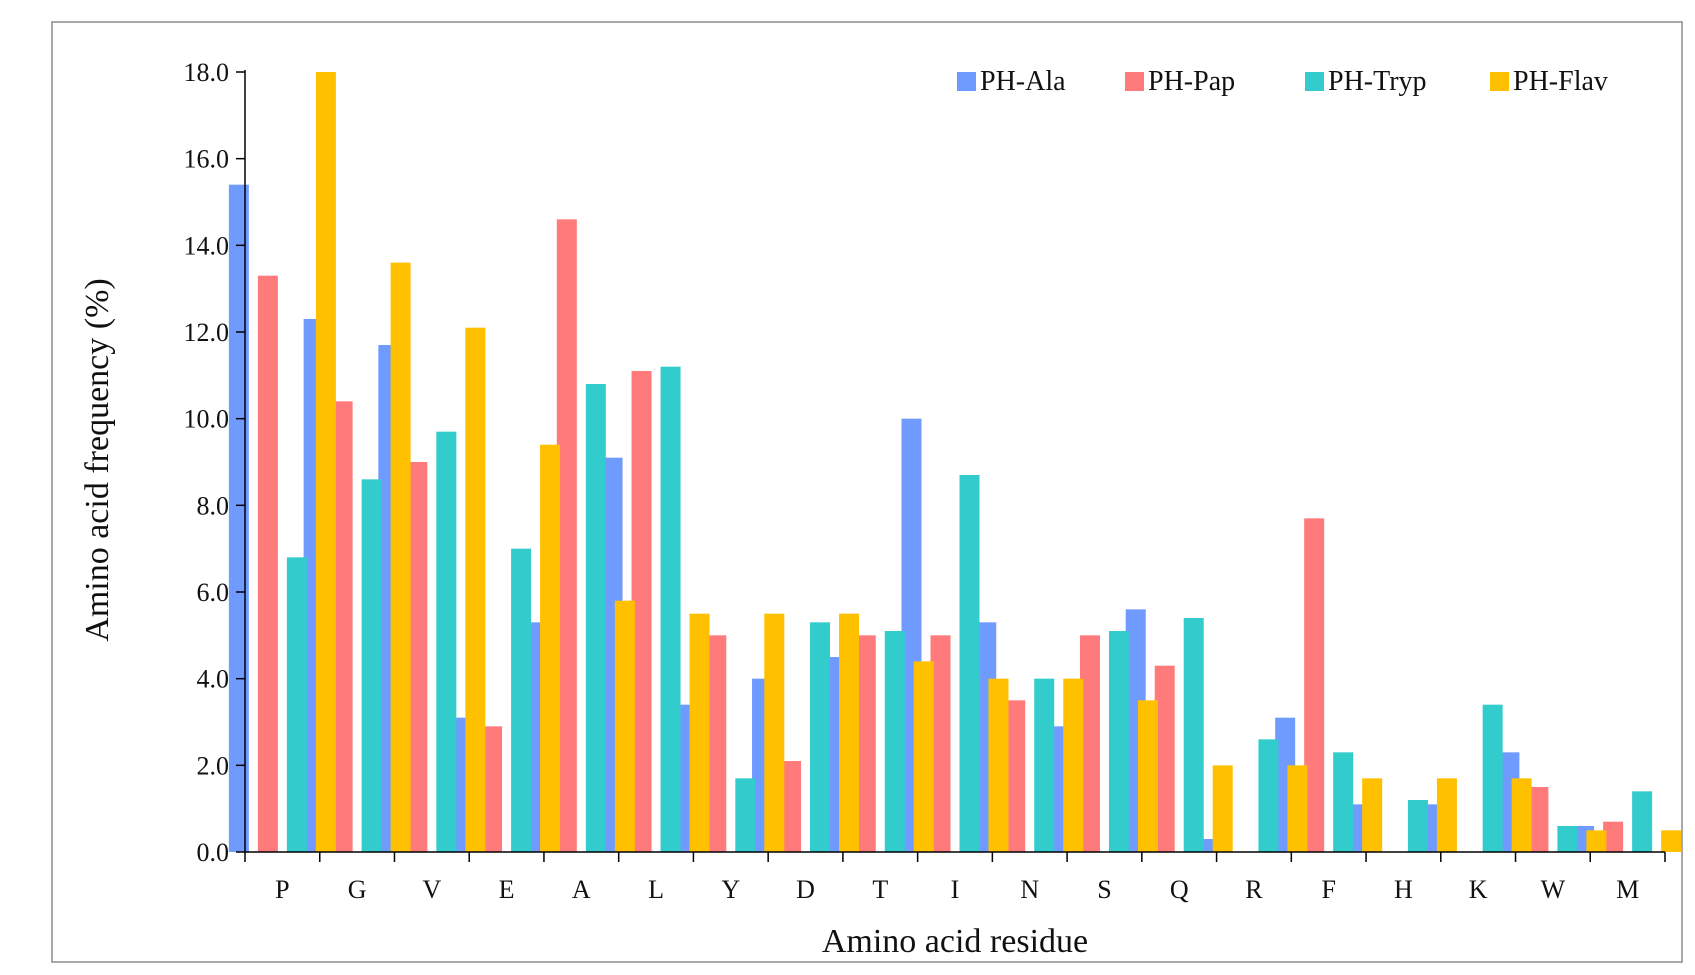 The width and height of the screenshot is (1695, 975). I want to click on bar-ph-tryp-d, so click(820, 737).